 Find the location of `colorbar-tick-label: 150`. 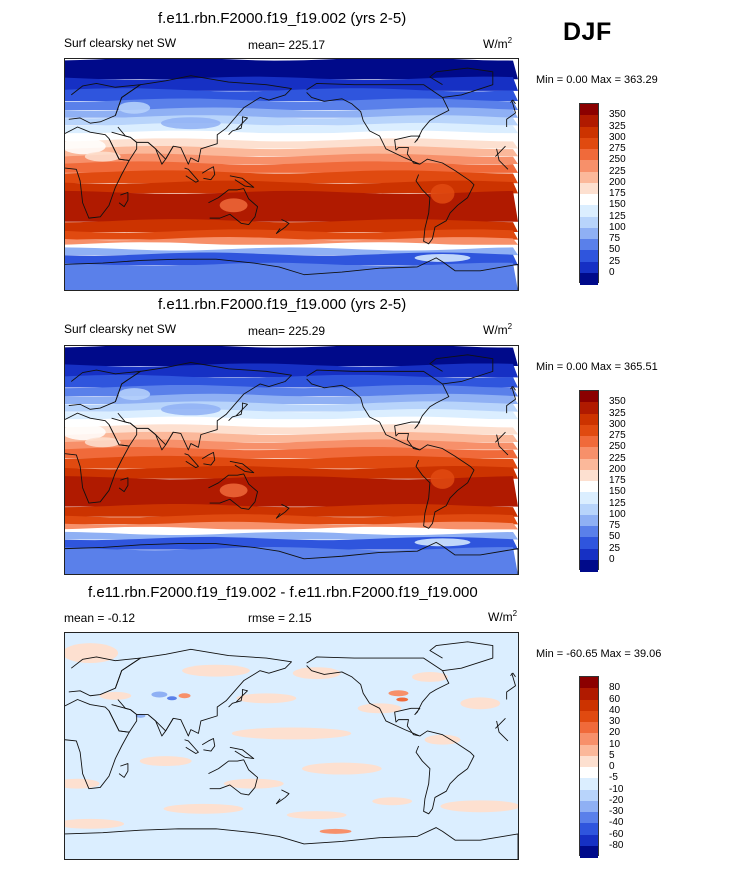

colorbar-tick-label: 150 is located at coordinates (617, 492).